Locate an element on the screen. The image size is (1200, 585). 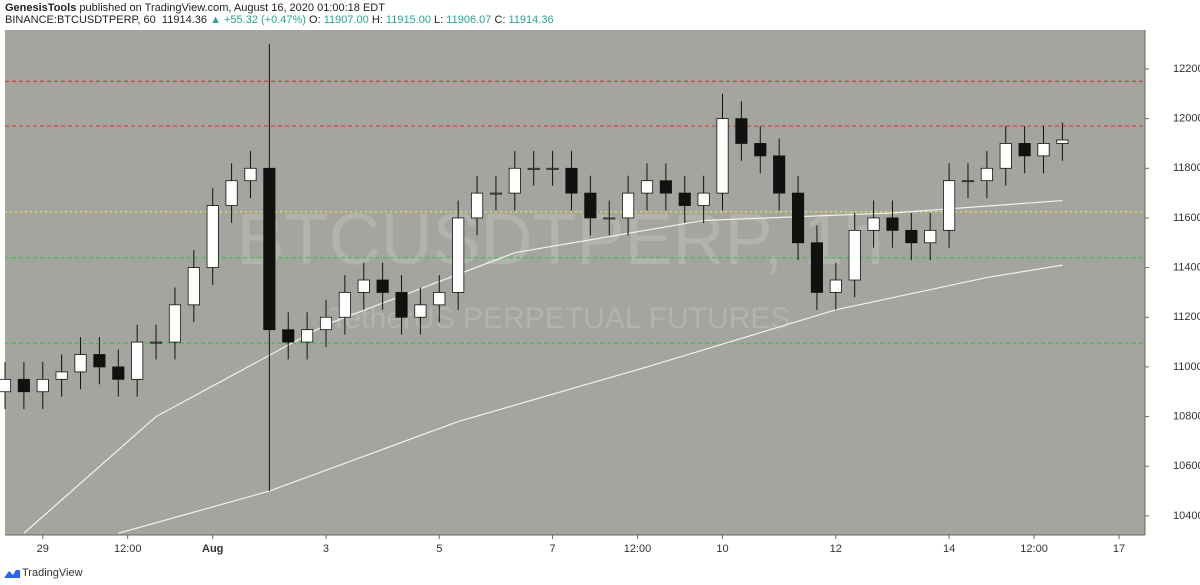
x-tick-label: 3 is located at coordinates (326, 549).